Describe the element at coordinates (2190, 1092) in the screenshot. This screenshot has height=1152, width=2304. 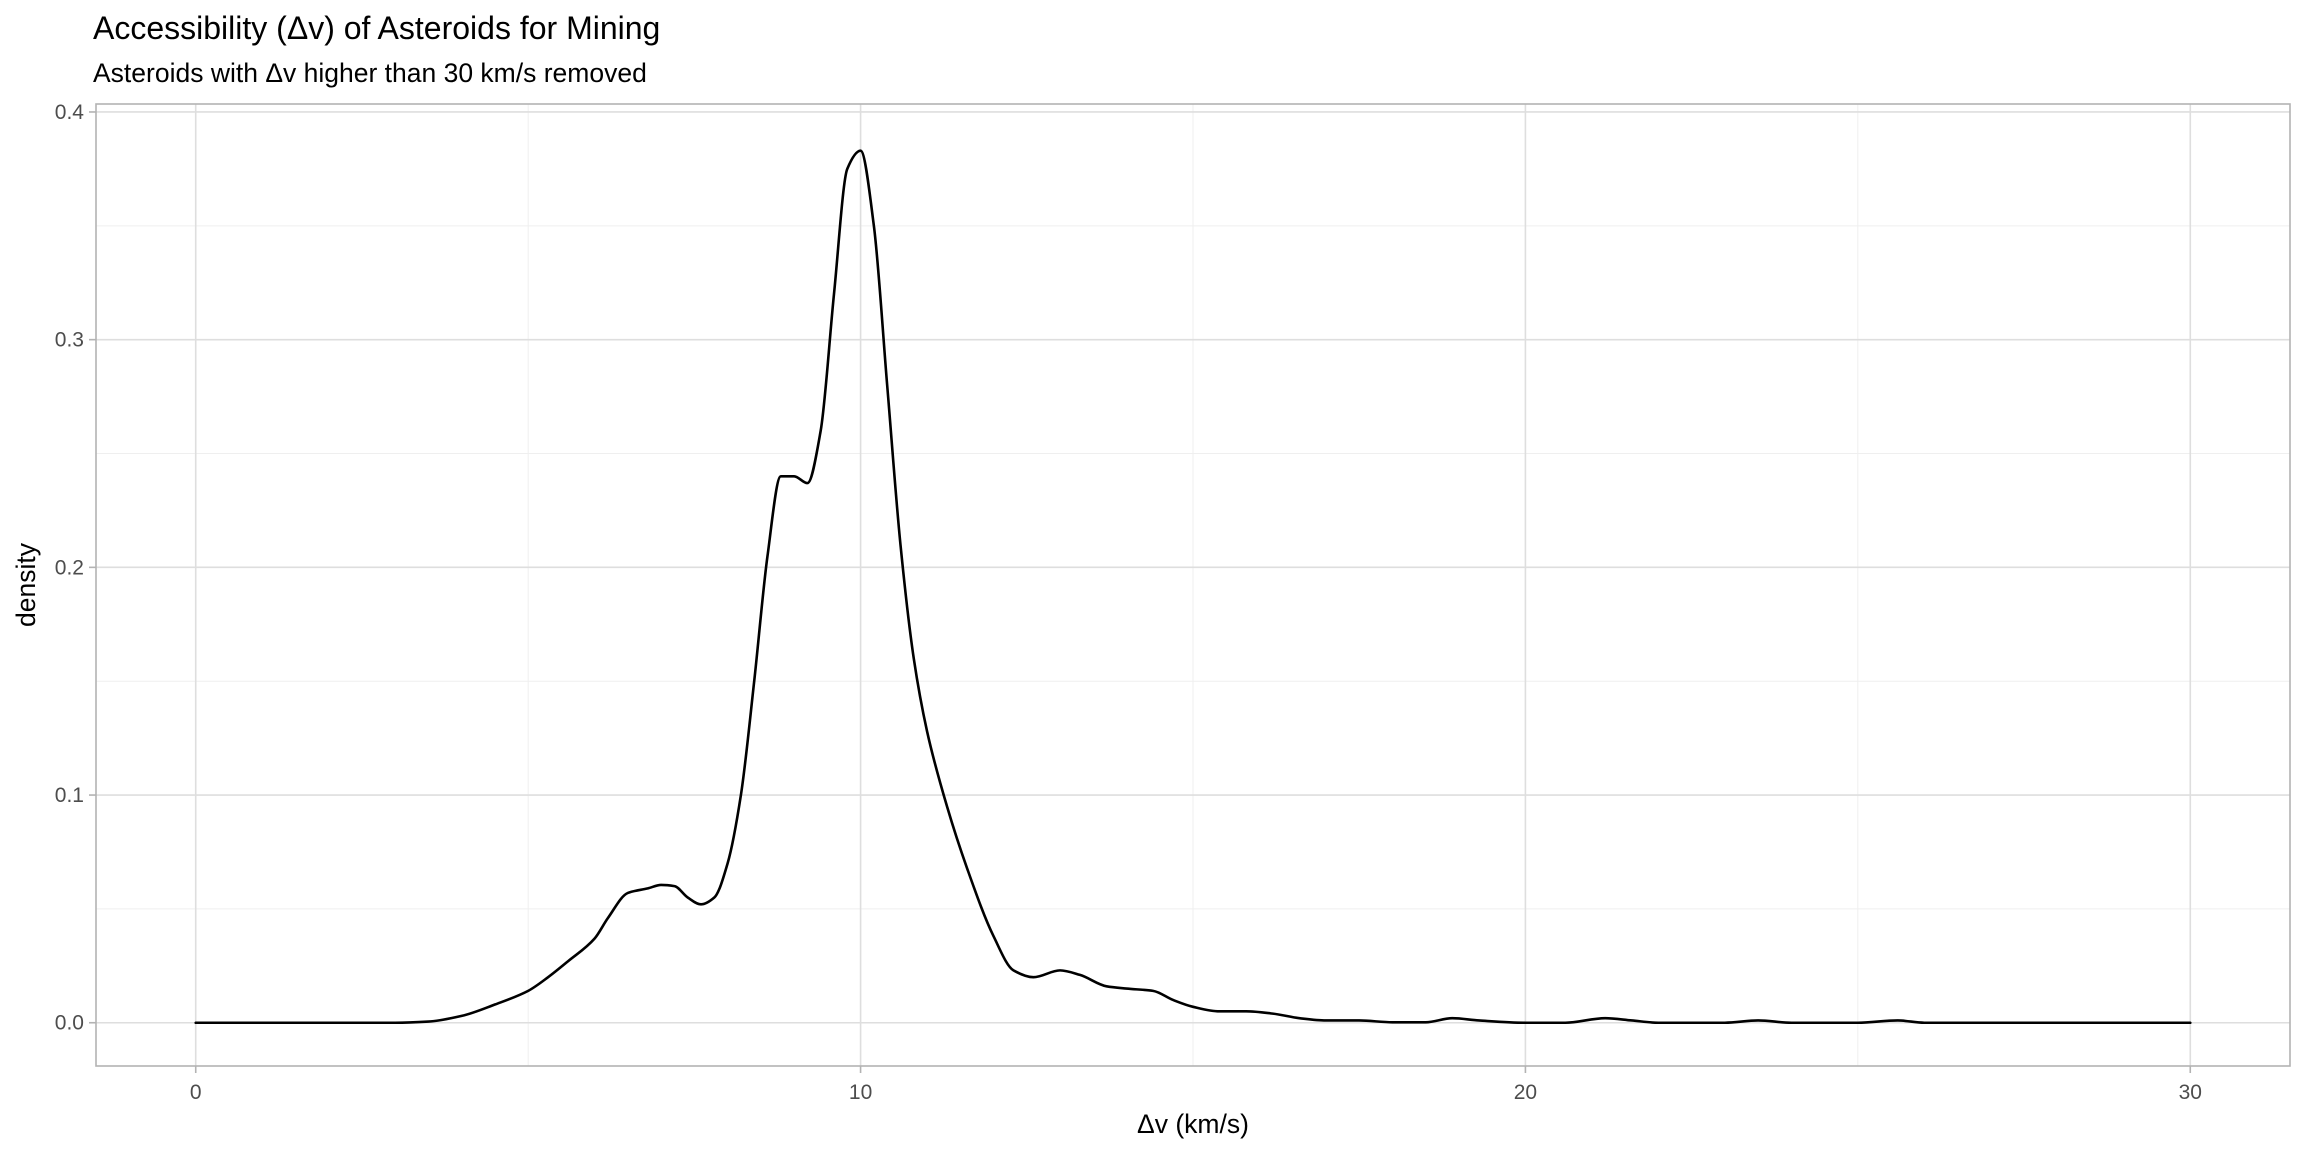
I see `x-tick-label: 30` at that location.